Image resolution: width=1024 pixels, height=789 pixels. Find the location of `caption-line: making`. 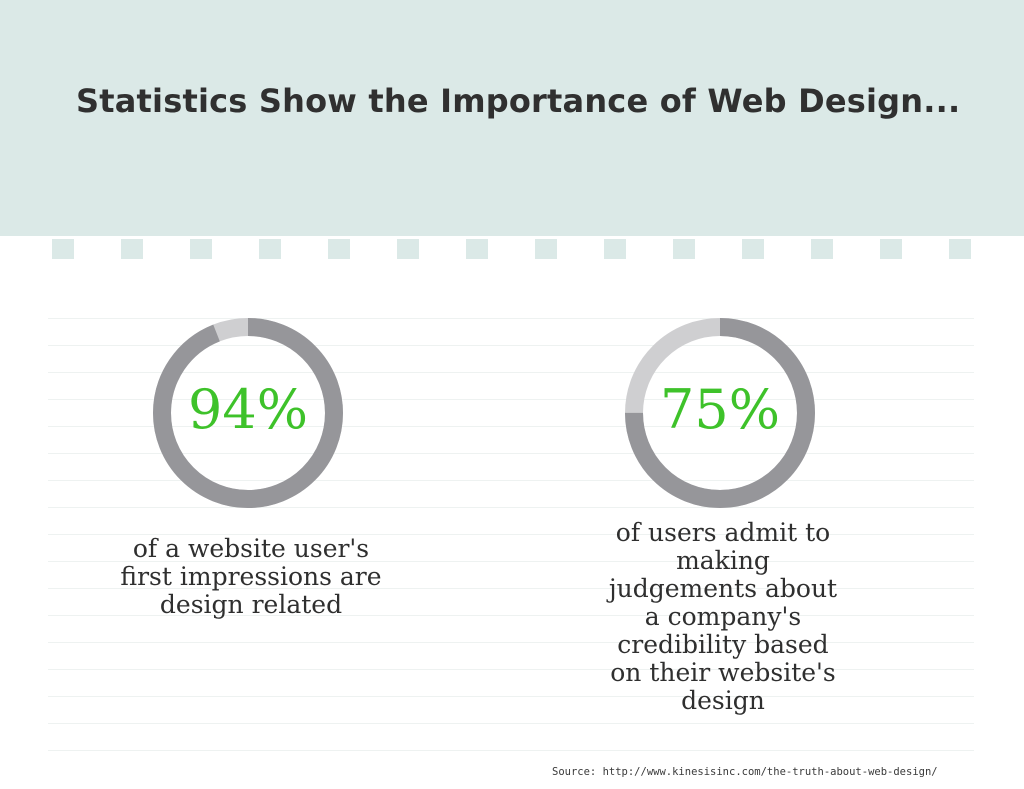

caption-line: making is located at coordinates (723, 560).